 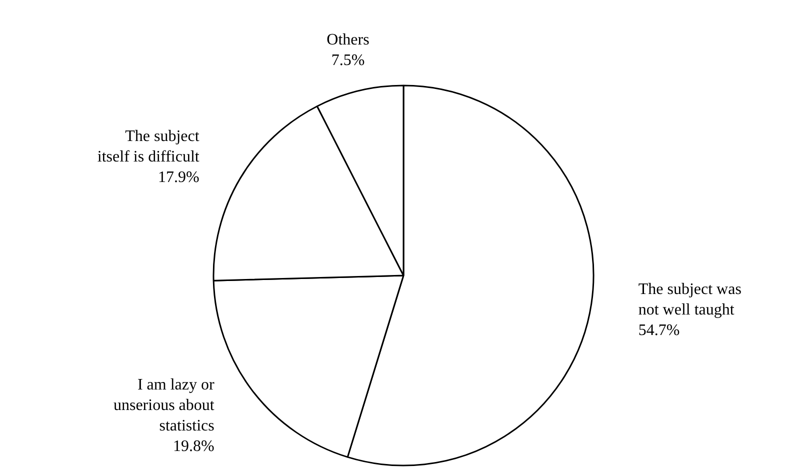 What do you see at coordinates (148, 147) in the screenshot?
I see `slice-label: The subject itself is difficult` at bounding box center [148, 147].